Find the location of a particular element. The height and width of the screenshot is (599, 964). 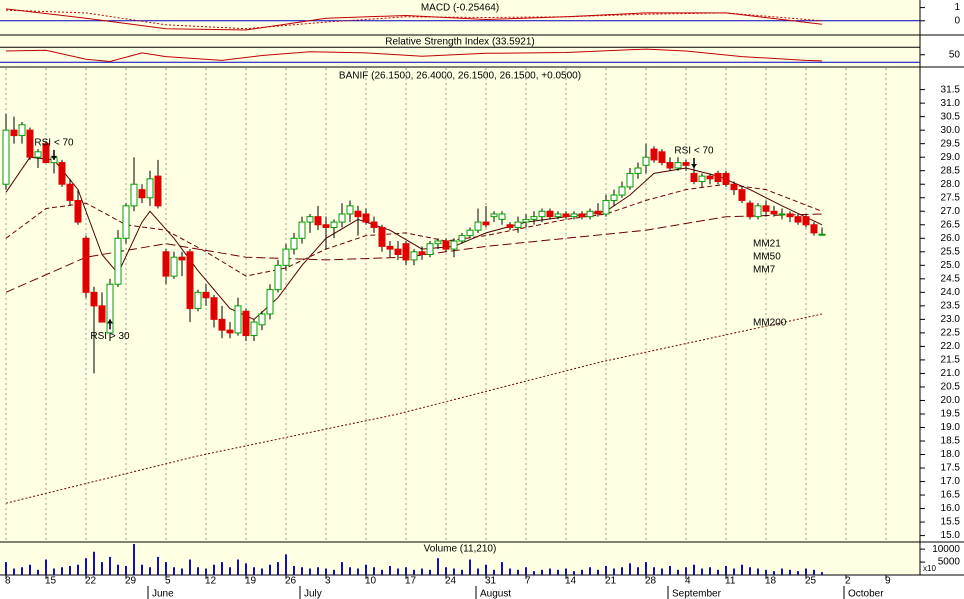

y-tick-label: 28.0 is located at coordinates (951, 184).